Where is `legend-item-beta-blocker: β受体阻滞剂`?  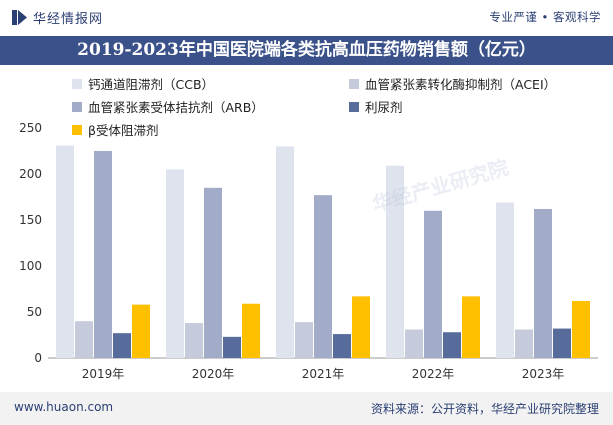
legend-item-beta-blocker: β受体阻滞剂 is located at coordinates (115, 129).